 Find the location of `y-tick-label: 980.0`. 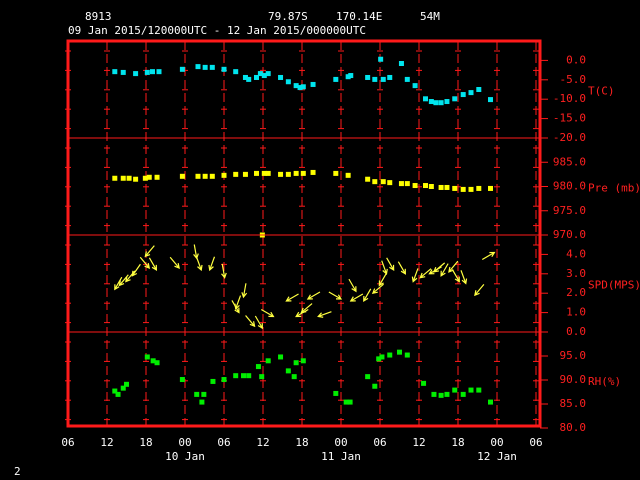

y-tick-label: 980.0 is located at coordinates (569, 186).